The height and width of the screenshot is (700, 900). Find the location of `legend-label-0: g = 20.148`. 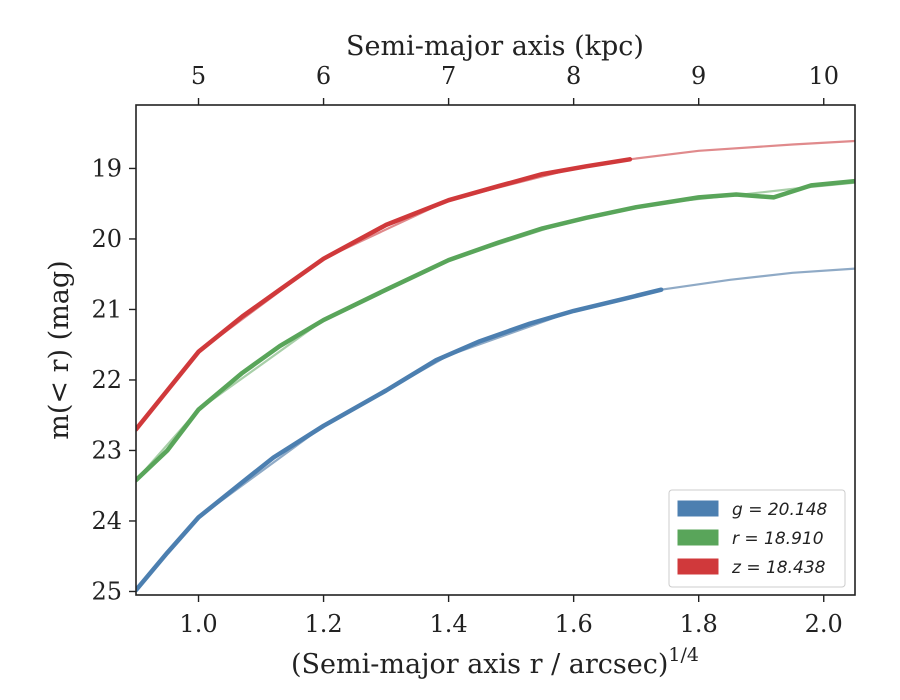

legend-label-0: g = 20.148 is located at coordinates (780, 510).